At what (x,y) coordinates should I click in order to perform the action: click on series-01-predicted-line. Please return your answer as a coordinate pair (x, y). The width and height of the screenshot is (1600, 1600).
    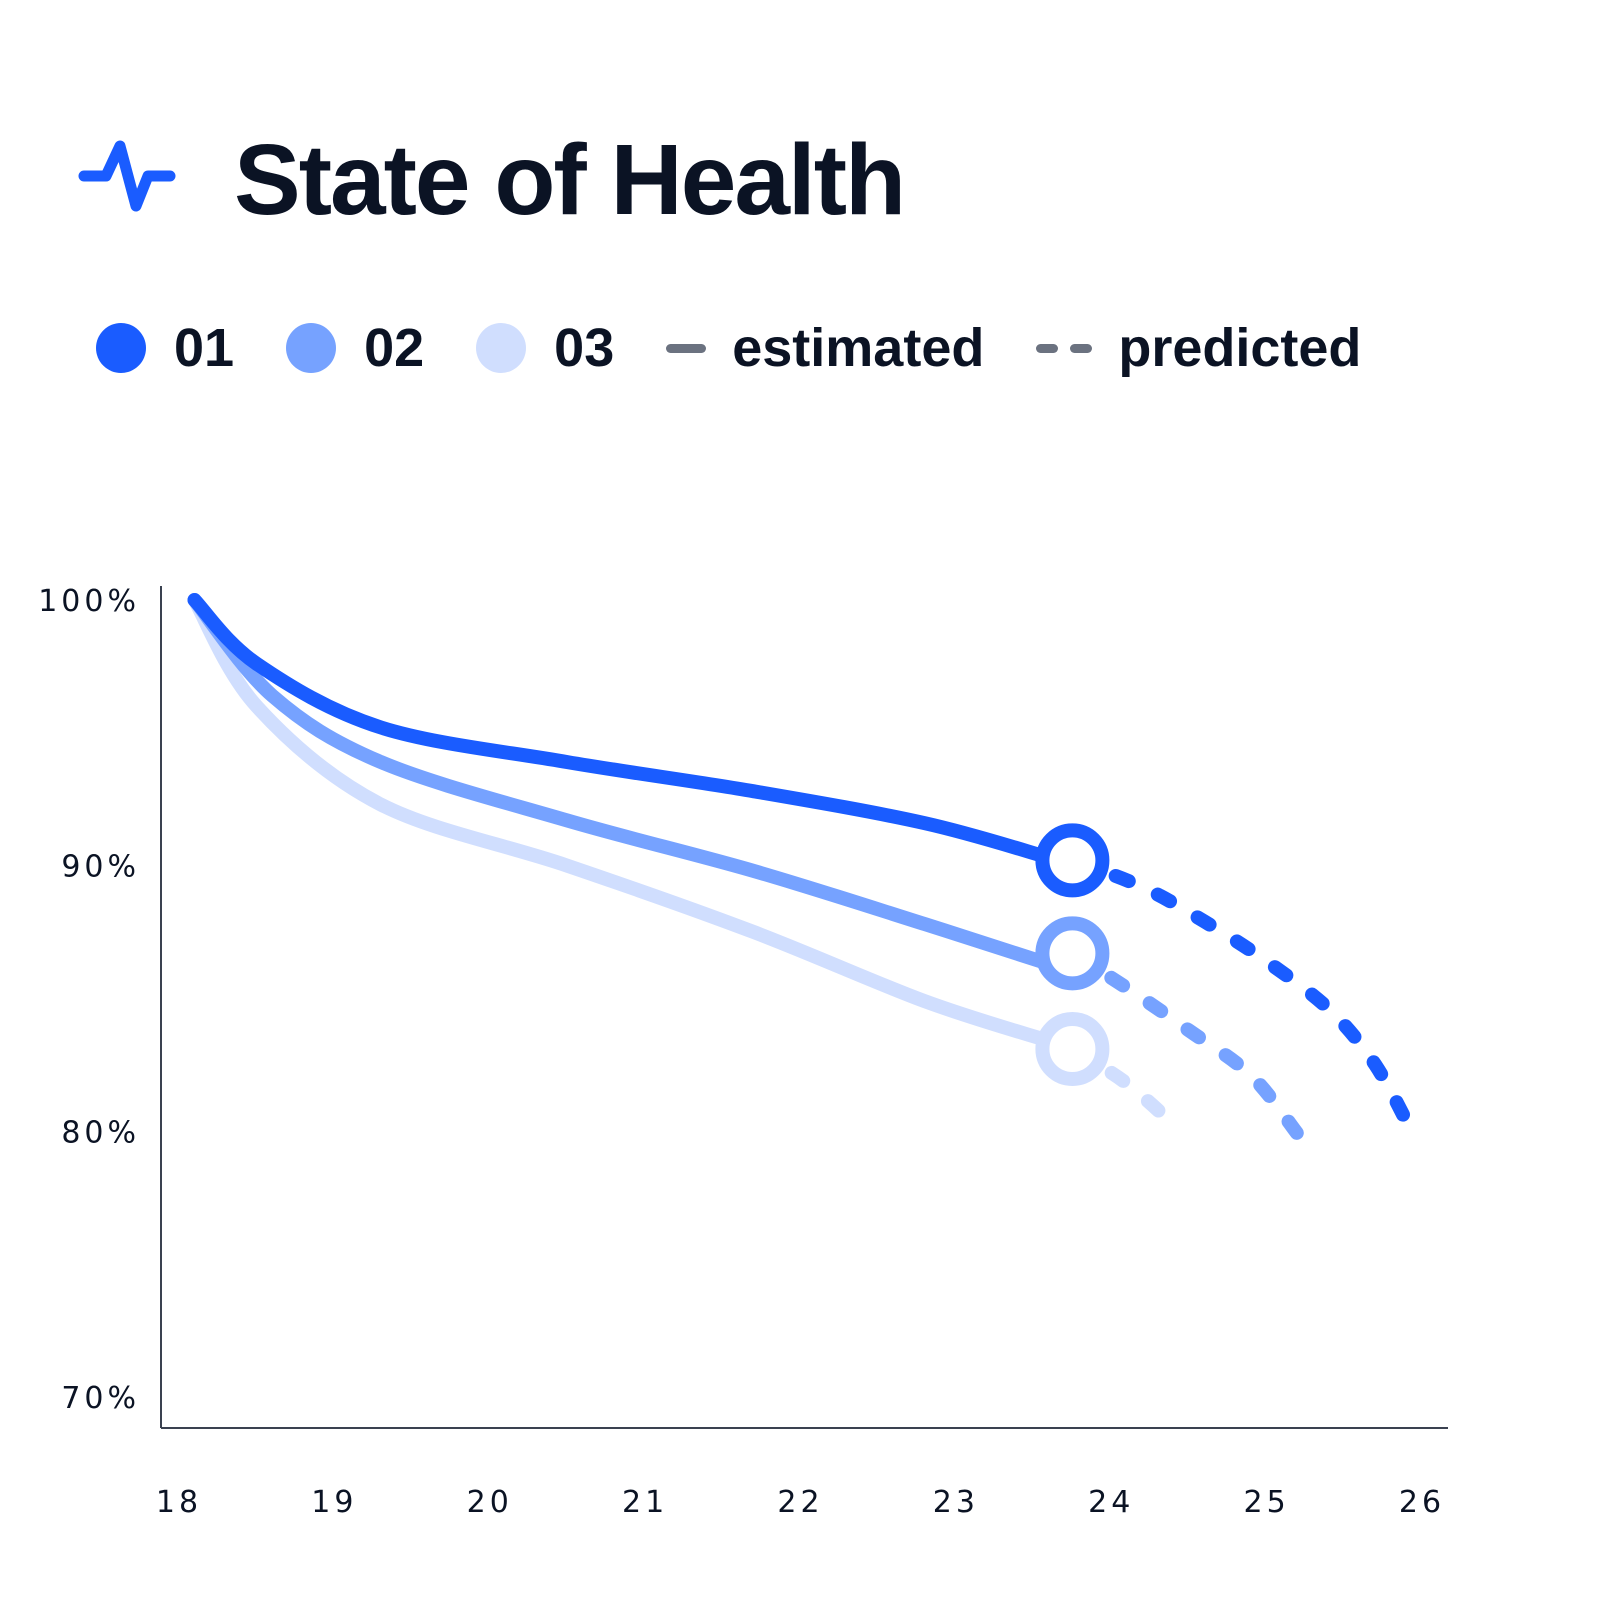
    Looking at the image, I should click on (1243, 998).